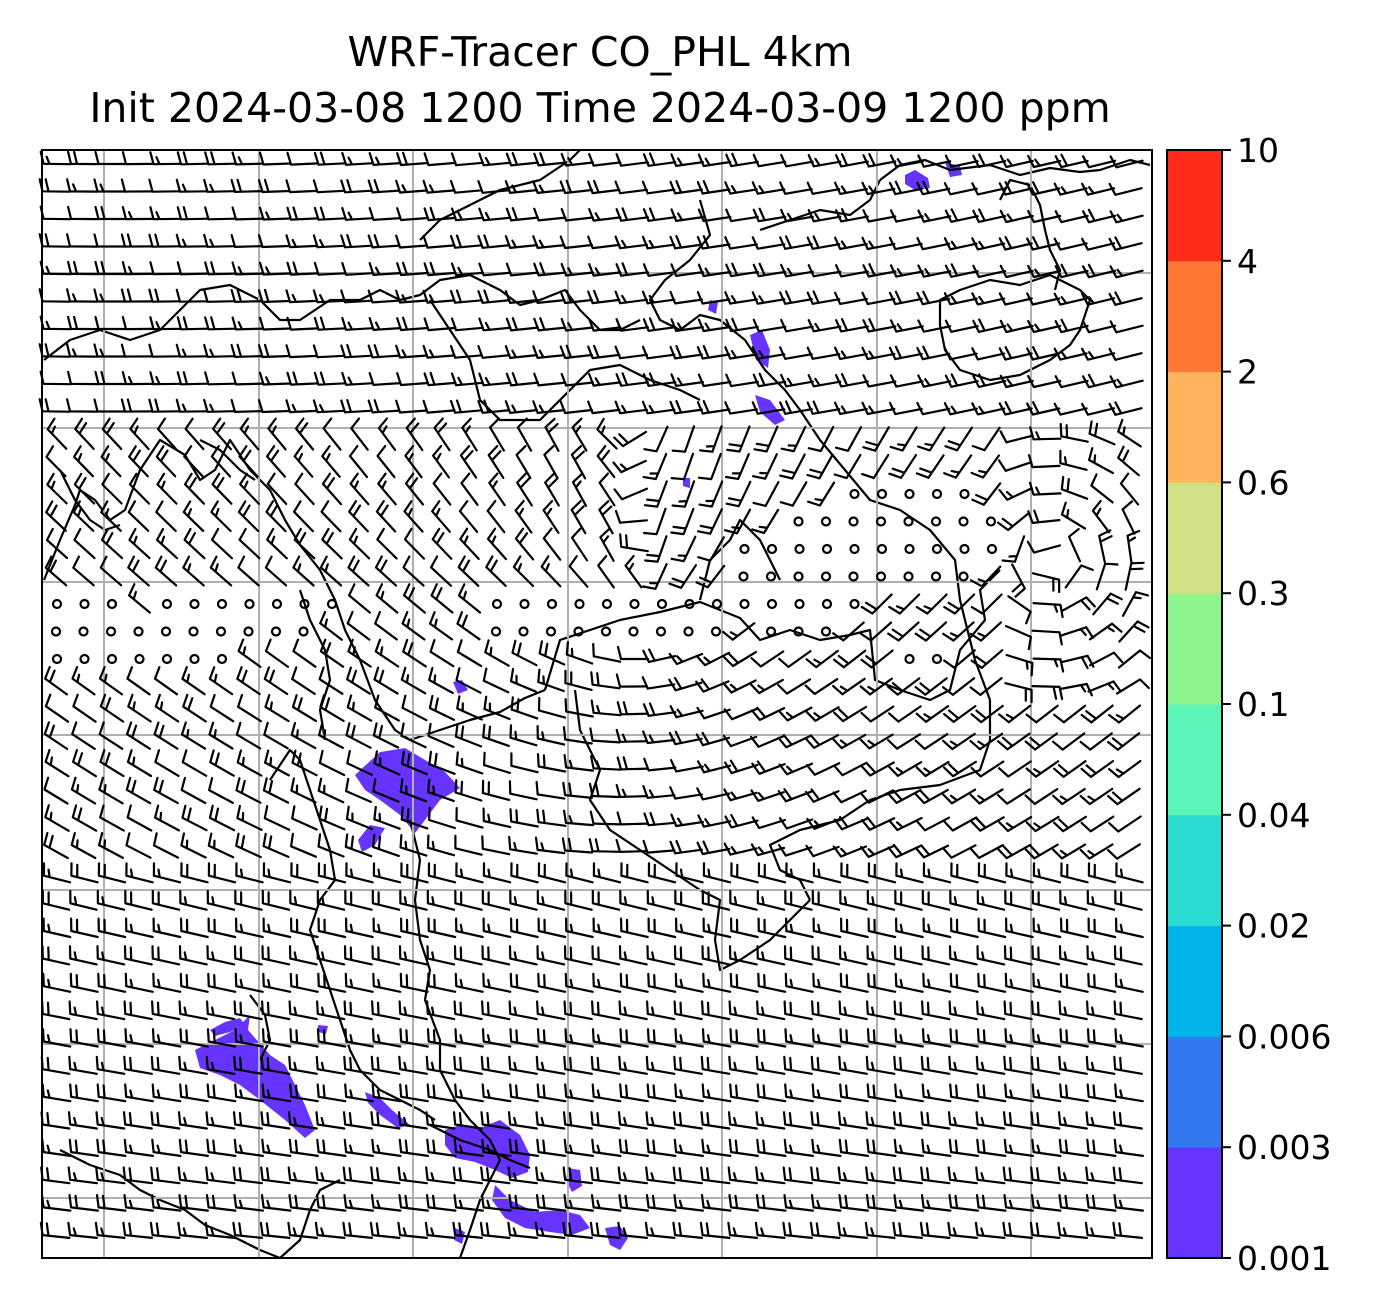  I want to click on colorbar-segment, so click(1194, 870).